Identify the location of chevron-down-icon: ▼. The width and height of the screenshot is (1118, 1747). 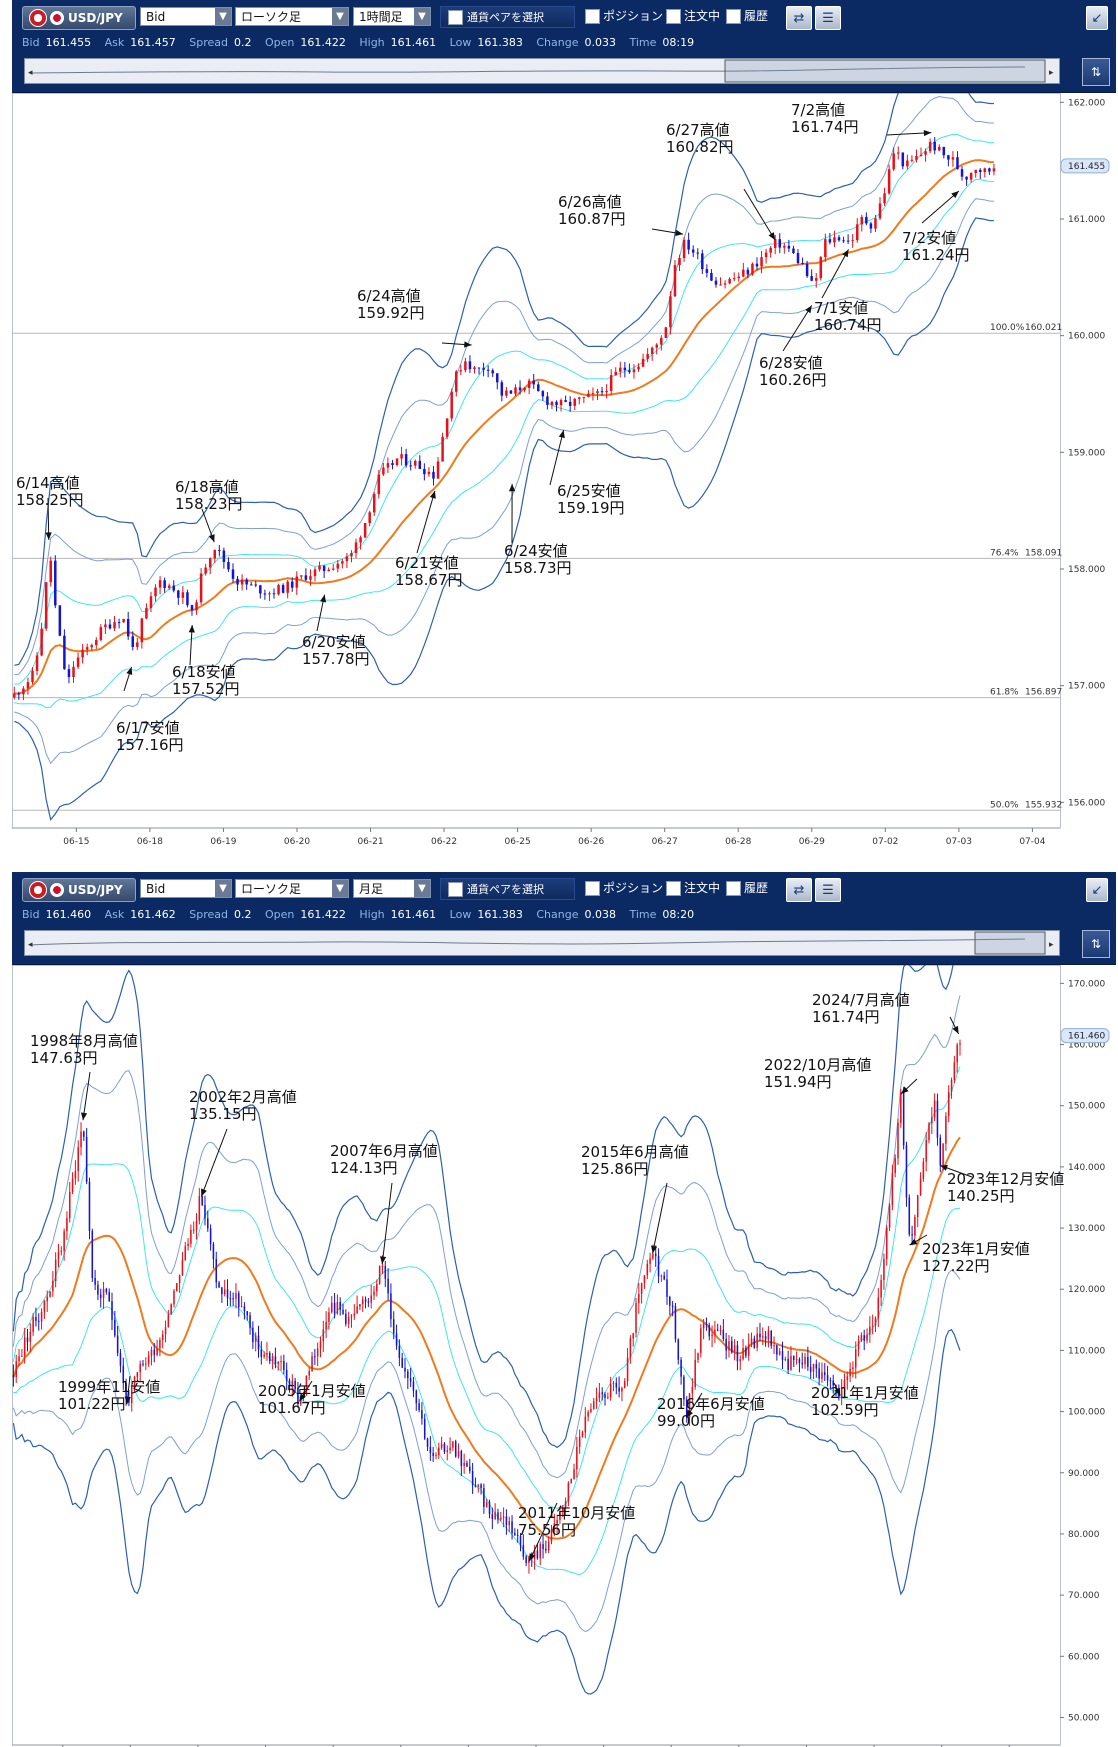
(422, 16).